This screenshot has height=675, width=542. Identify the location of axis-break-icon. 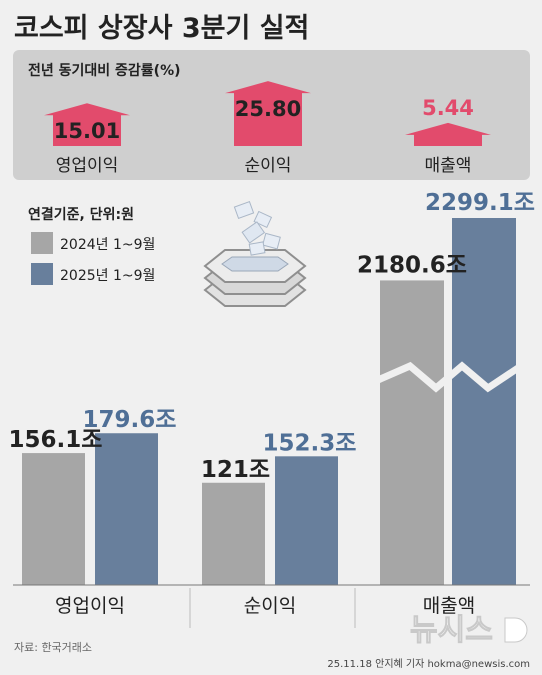
(448, 377).